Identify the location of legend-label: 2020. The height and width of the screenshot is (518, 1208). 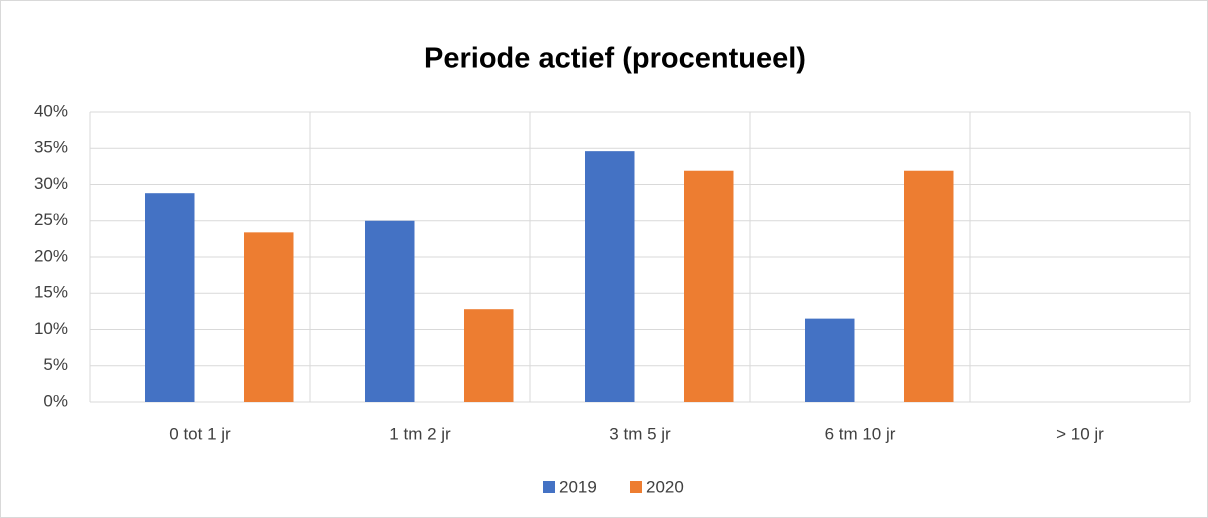
(665, 486).